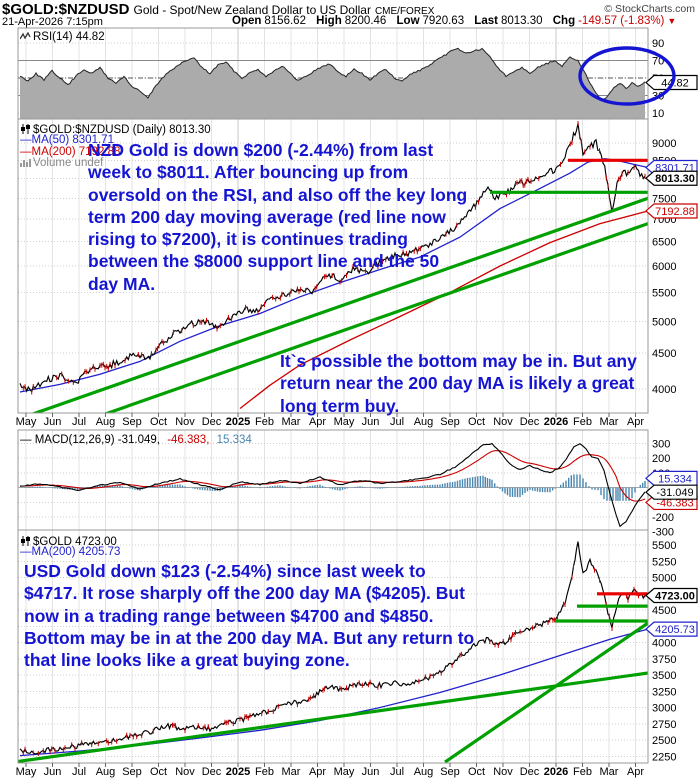  Describe the element at coordinates (66, 9) in the screenshot. I see `symbol-title: $GOLD:$NZDUSD` at that location.